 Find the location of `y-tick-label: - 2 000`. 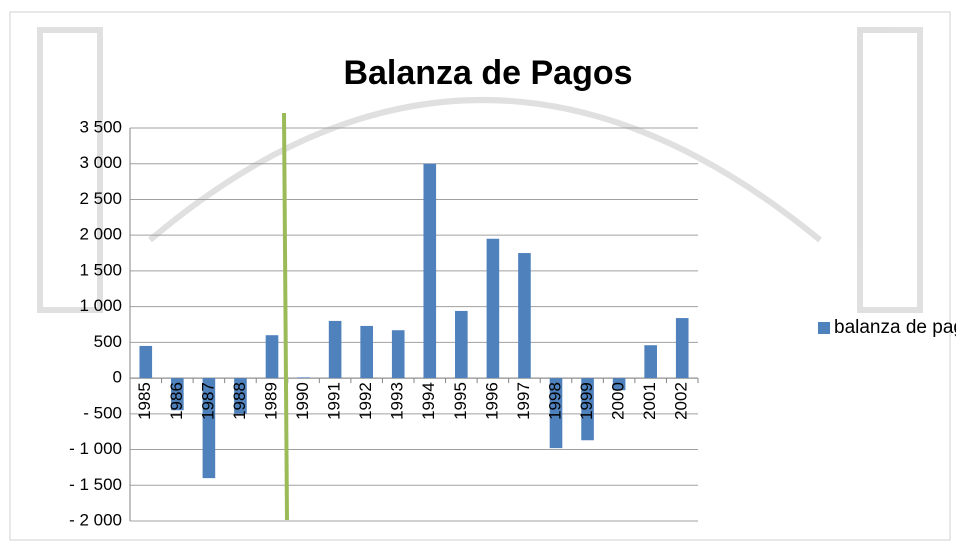

y-tick-label: - 2 000 is located at coordinates (95, 519).